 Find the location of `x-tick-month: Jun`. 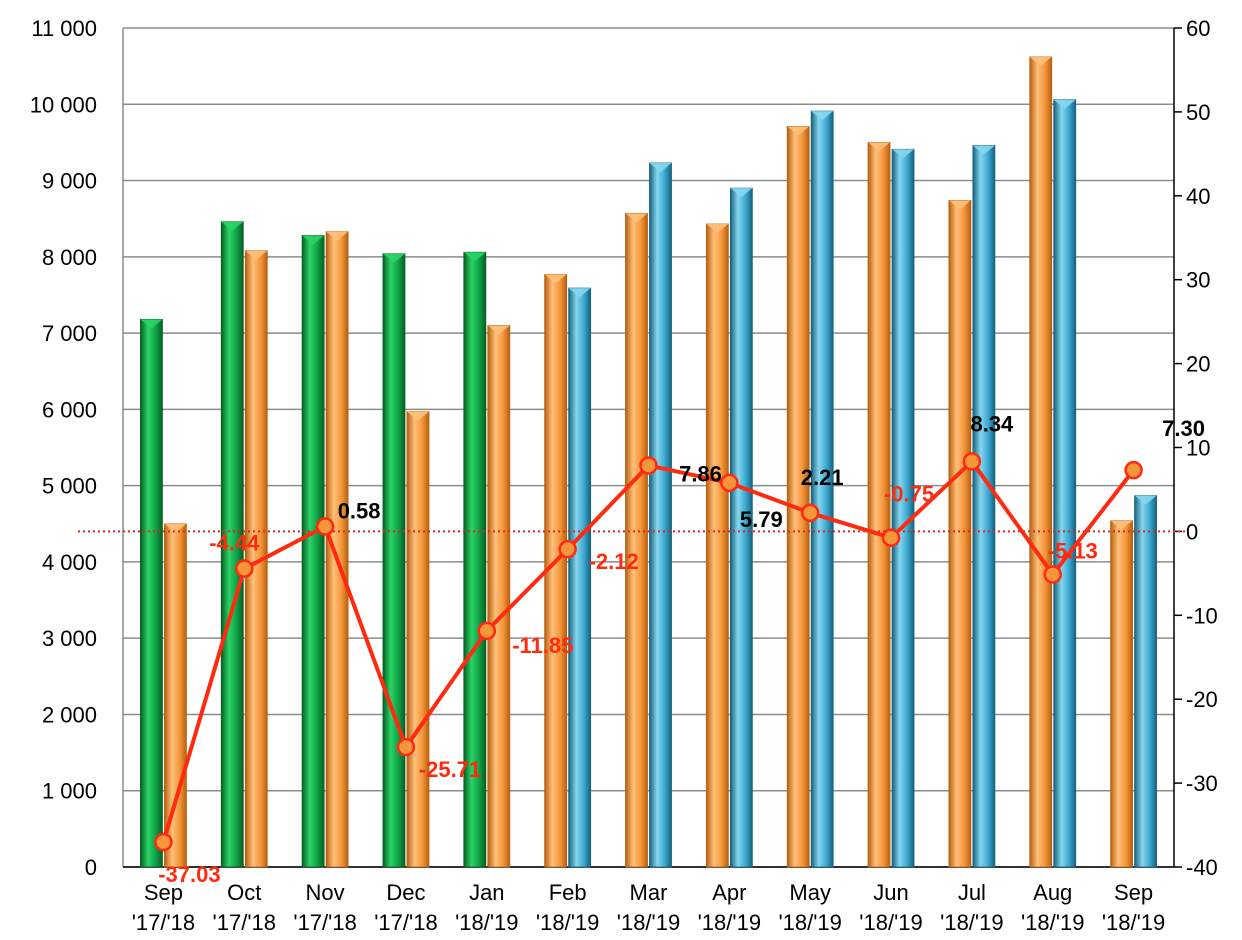

x-tick-month: Jun is located at coordinates (890, 892).